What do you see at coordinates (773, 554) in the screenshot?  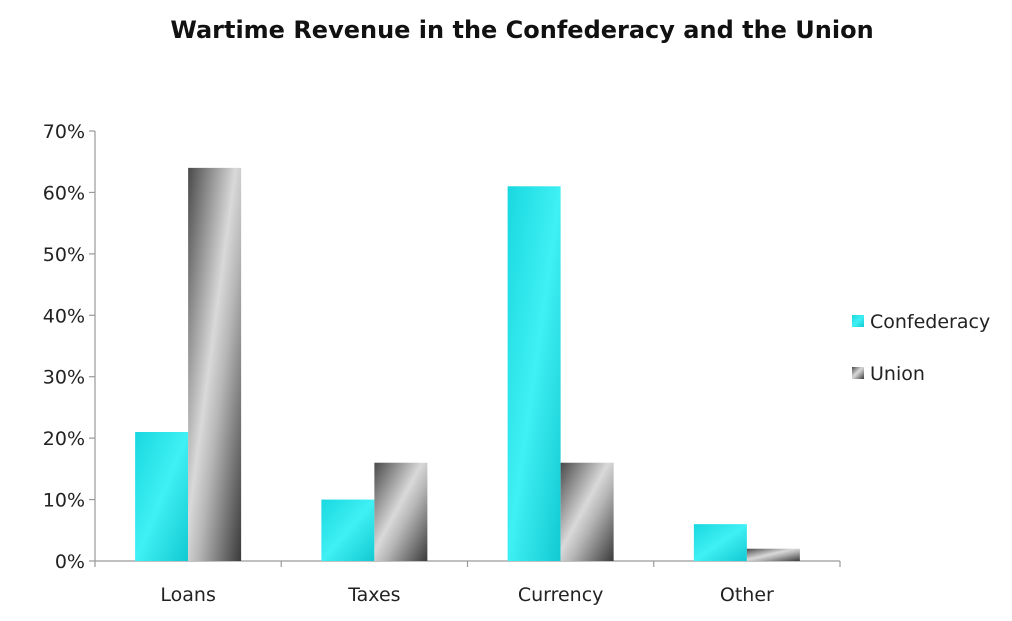 I see `bar-union-other` at bounding box center [773, 554].